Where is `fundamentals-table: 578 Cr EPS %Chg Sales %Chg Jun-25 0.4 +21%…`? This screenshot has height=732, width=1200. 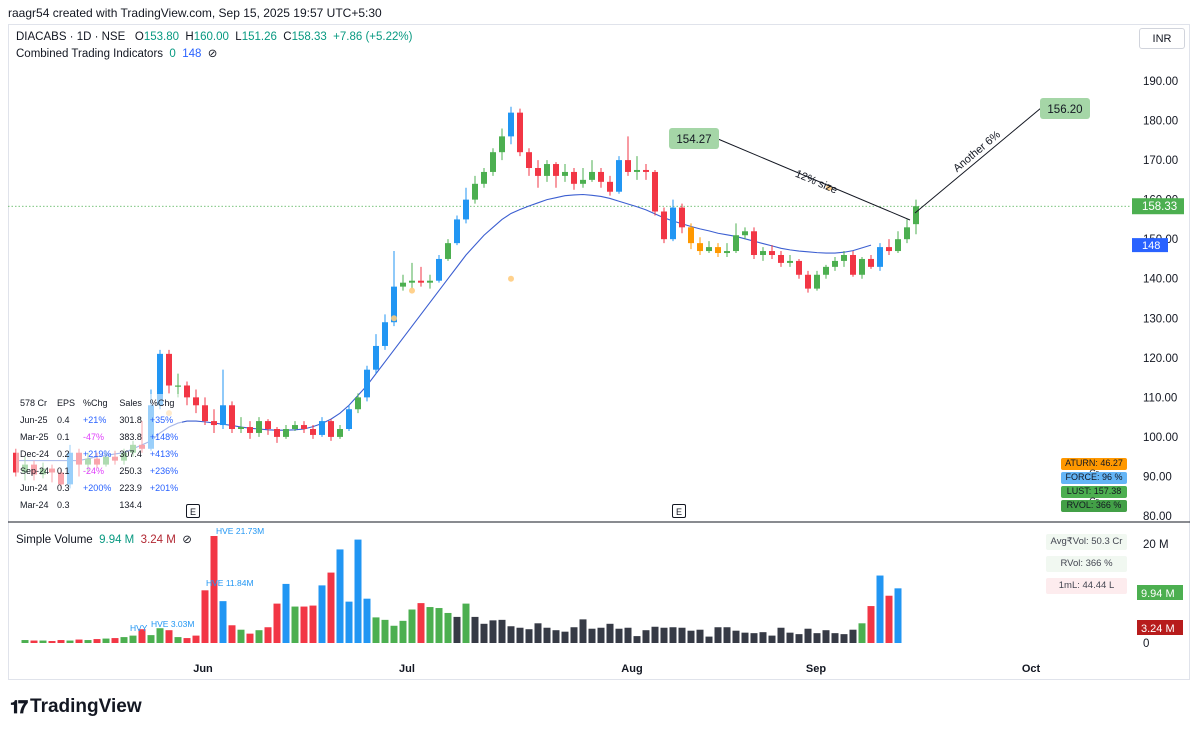 fundamentals-table: 578 Cr EPS %Chg Sales %Chg Jun-25 0.4 +21%… is located at coordinates (99, 453).